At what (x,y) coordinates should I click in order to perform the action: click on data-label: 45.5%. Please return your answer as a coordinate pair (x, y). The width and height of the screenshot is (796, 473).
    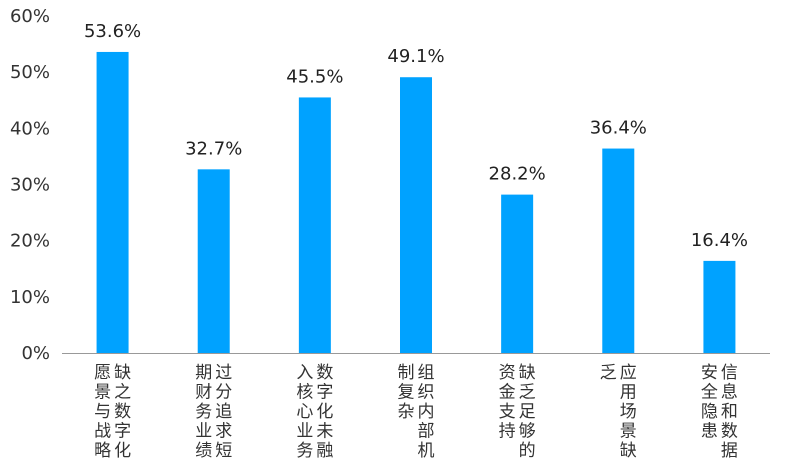
    Looking at the image, I should click on (314, 76).